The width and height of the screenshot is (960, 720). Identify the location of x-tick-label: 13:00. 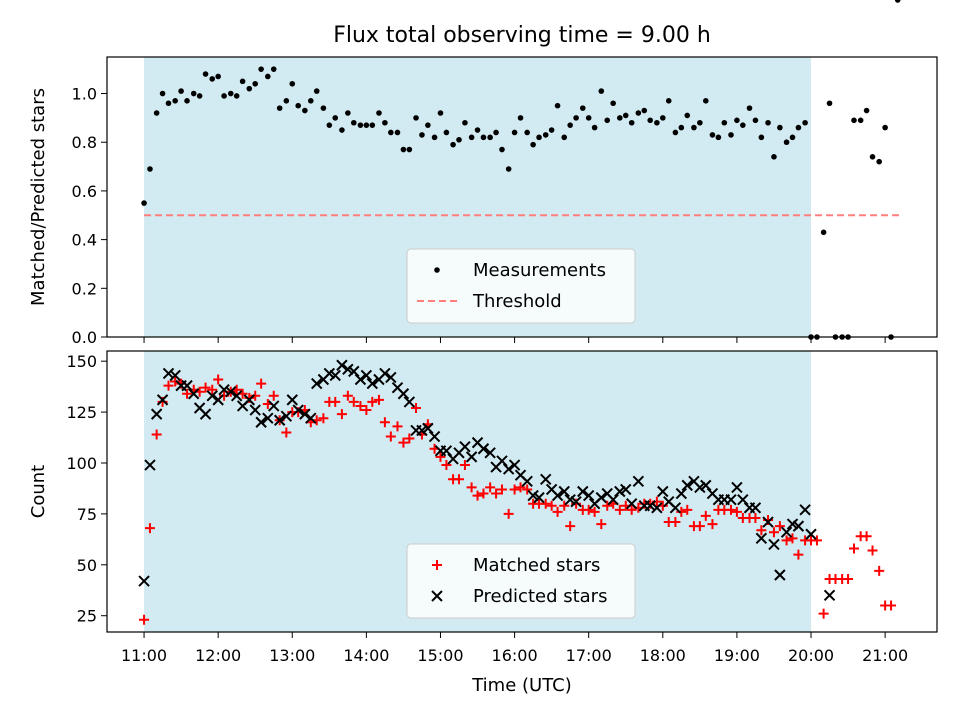
(292, 655).